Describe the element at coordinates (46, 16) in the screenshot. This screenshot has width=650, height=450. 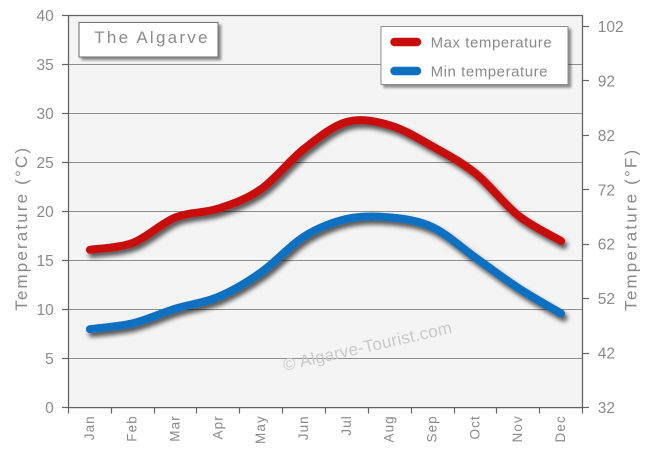
I see `svg-text: 40` at that location.